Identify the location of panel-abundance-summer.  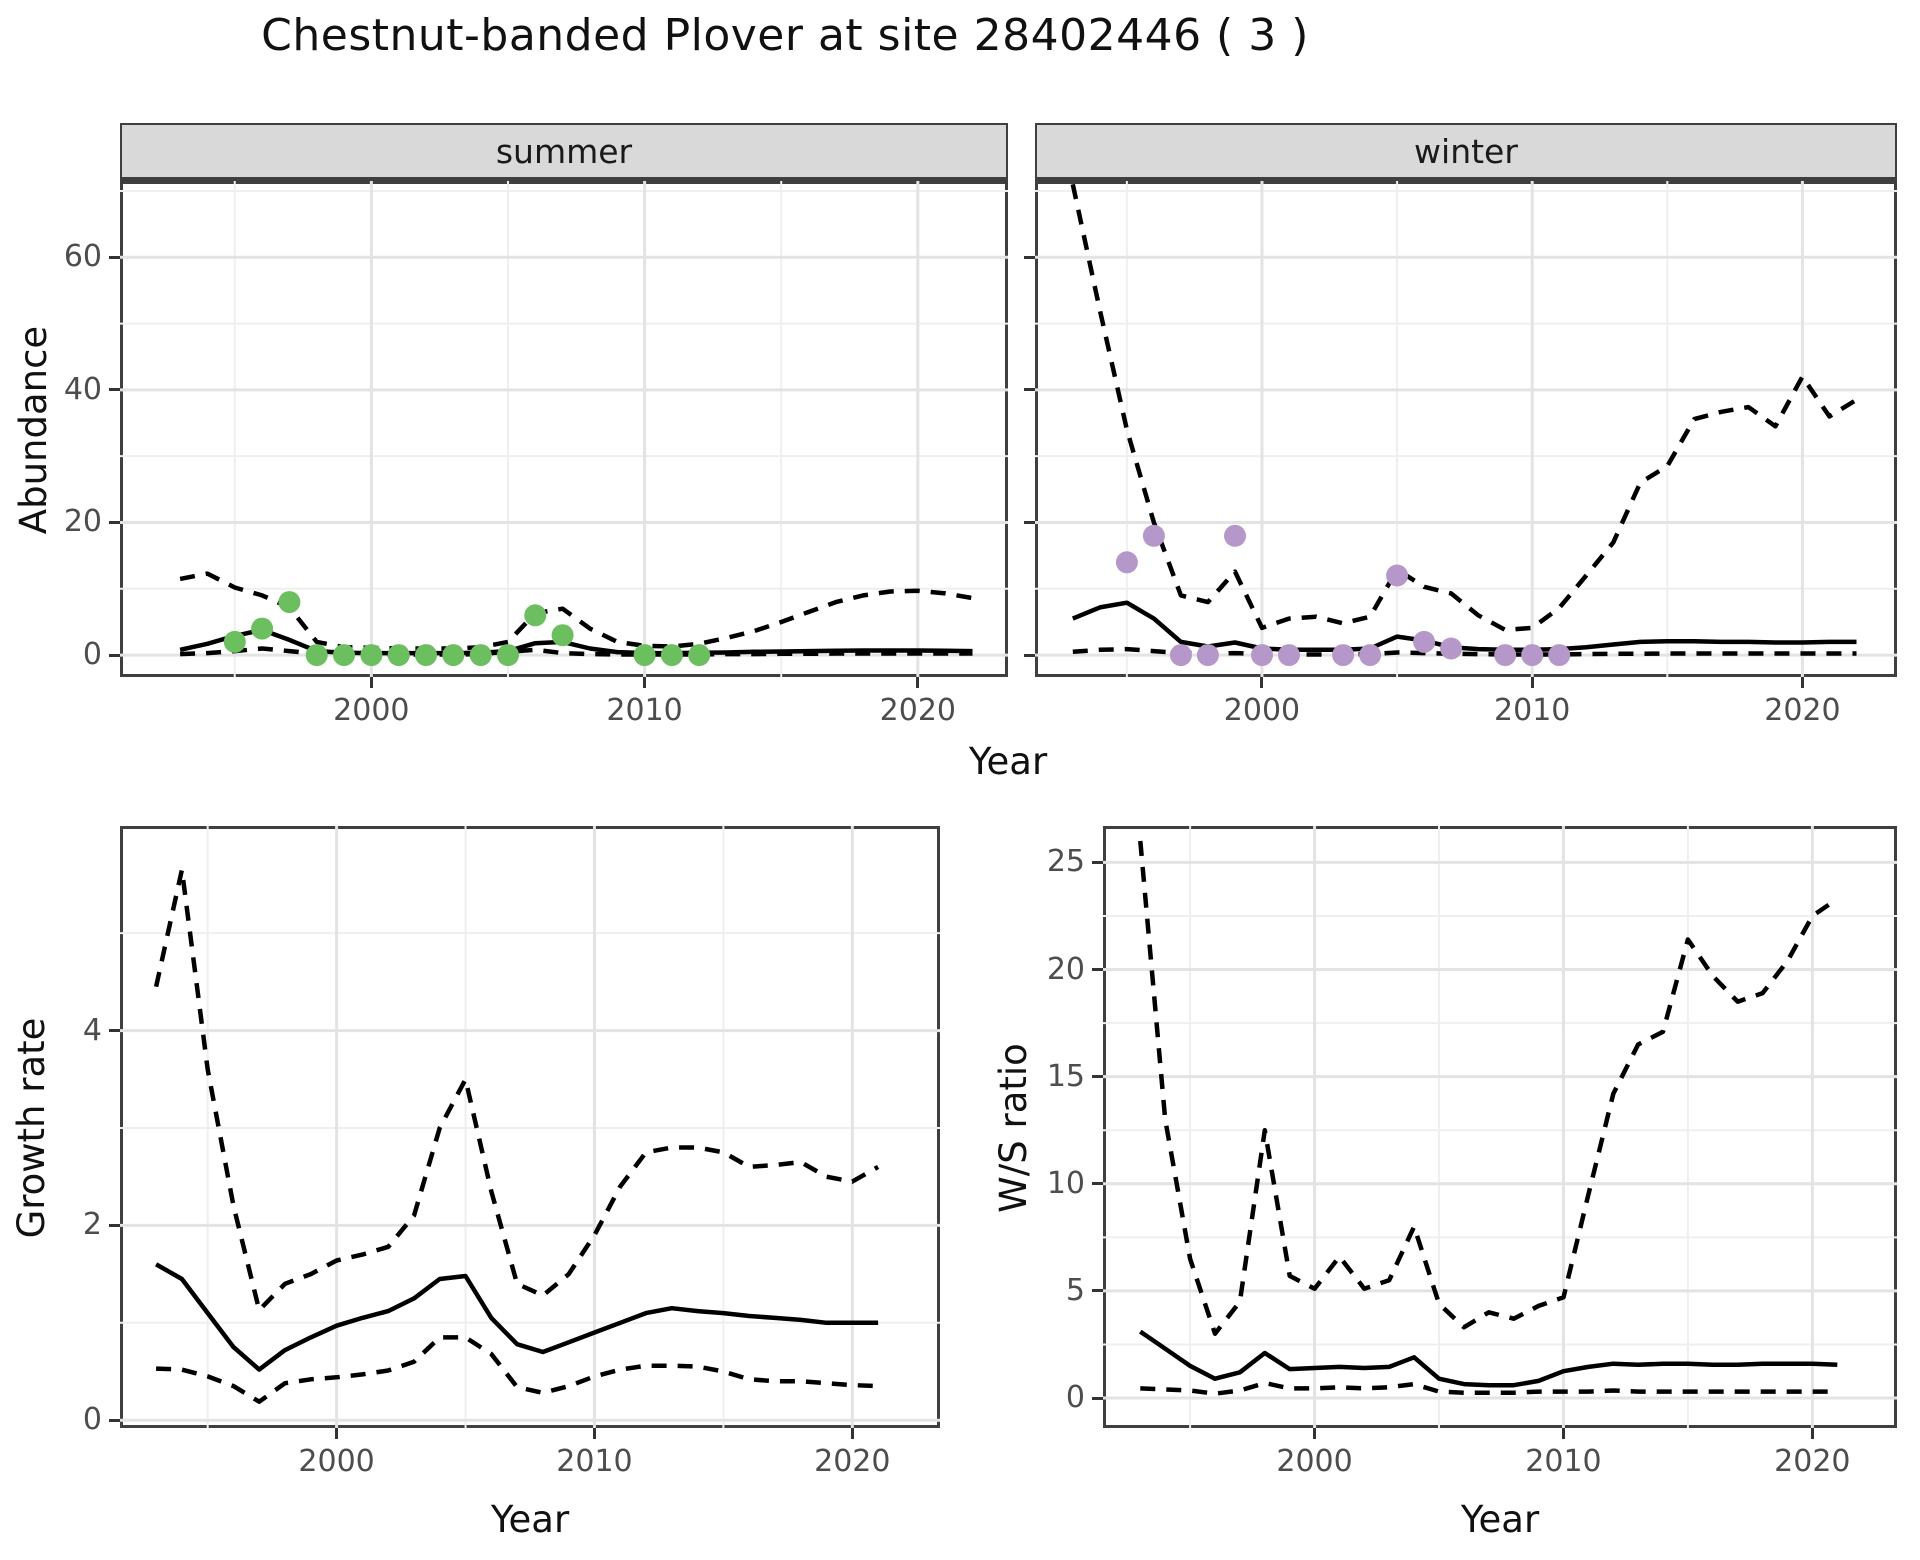
(564, 429).